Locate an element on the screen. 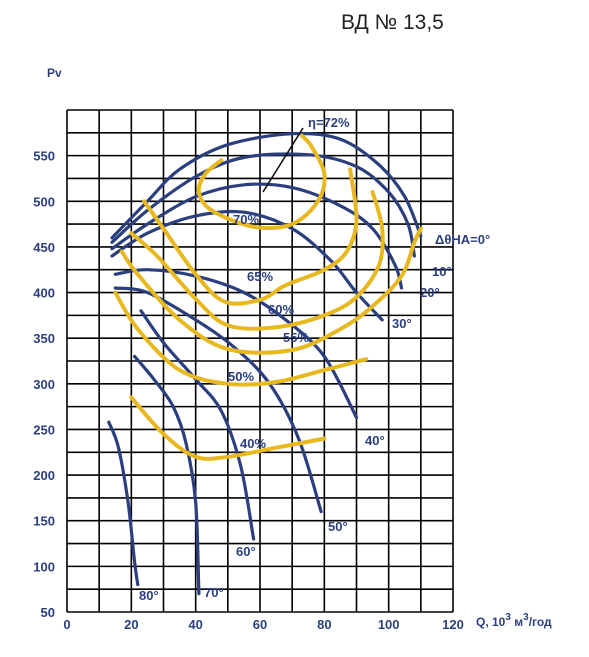 The width and height of the screenshot is (589, 657). y-tick-label: 350 is located at coordinates (44, 338).